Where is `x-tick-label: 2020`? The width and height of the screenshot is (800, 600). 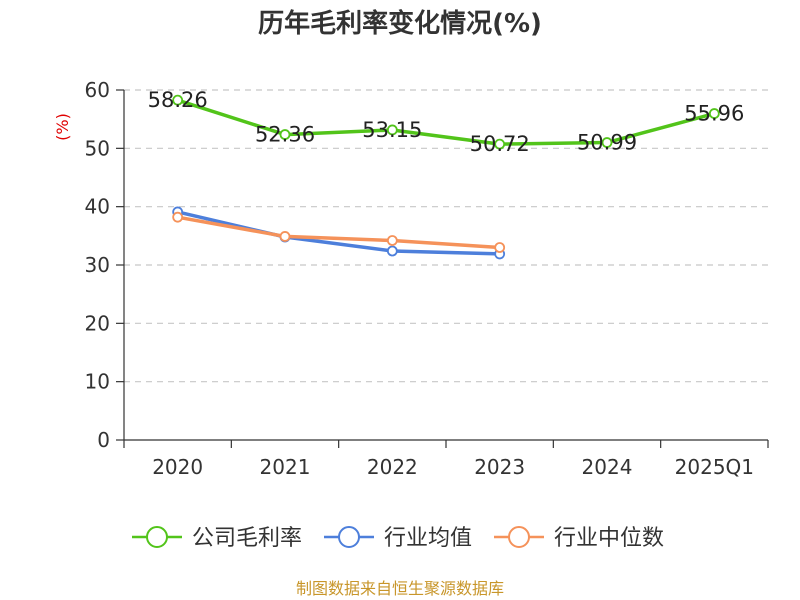
x-tick-label: 2020 is located at coordinates (177, 467).